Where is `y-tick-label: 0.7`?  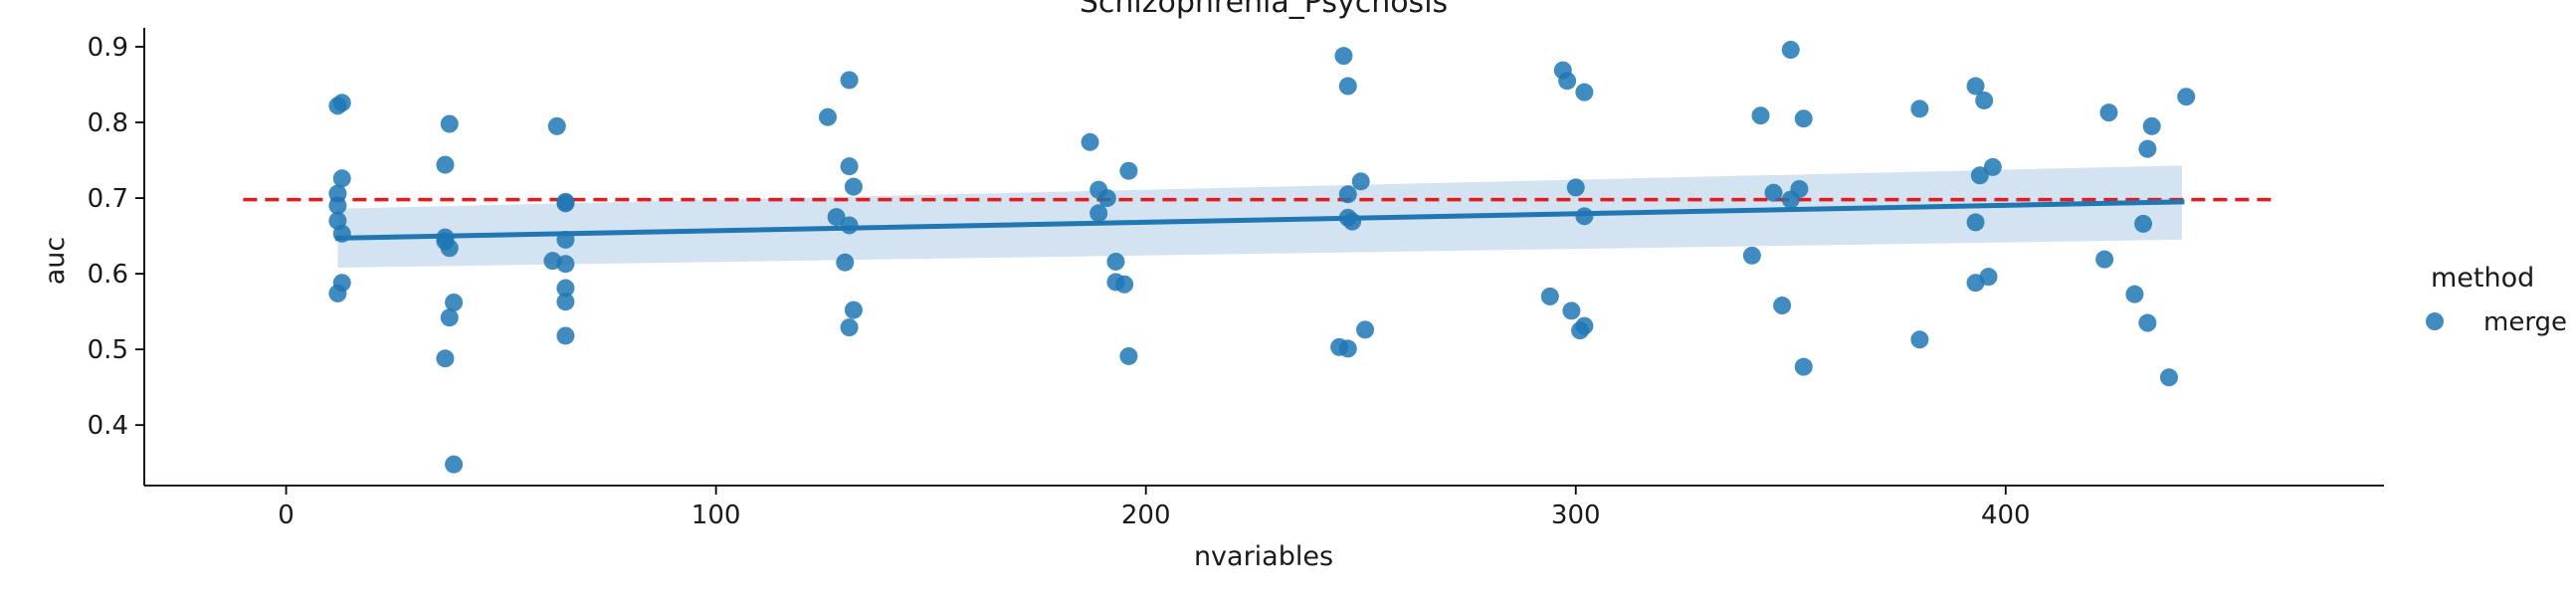 y-tick-label: 0.7 is located at coordinates (108, 199).